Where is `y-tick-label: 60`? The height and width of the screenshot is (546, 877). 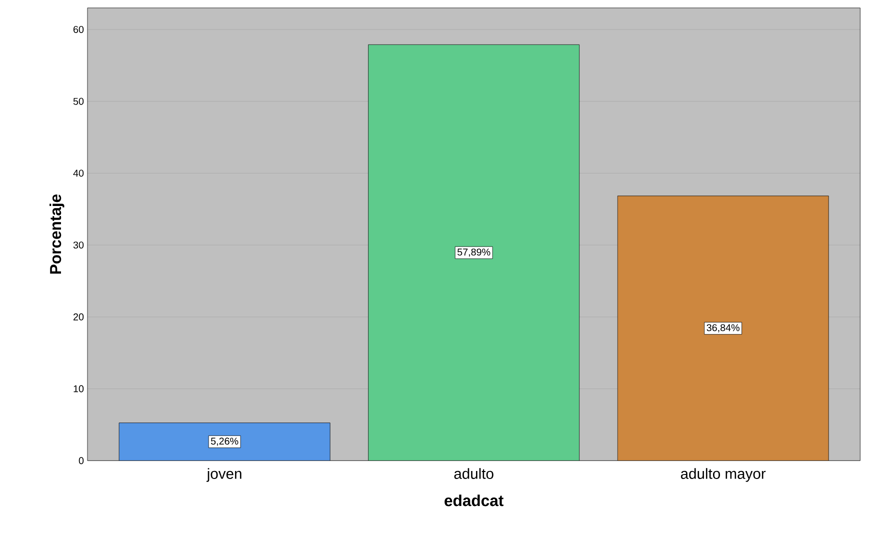 y-tick-label: 60 is located at coordinates (79, 30).